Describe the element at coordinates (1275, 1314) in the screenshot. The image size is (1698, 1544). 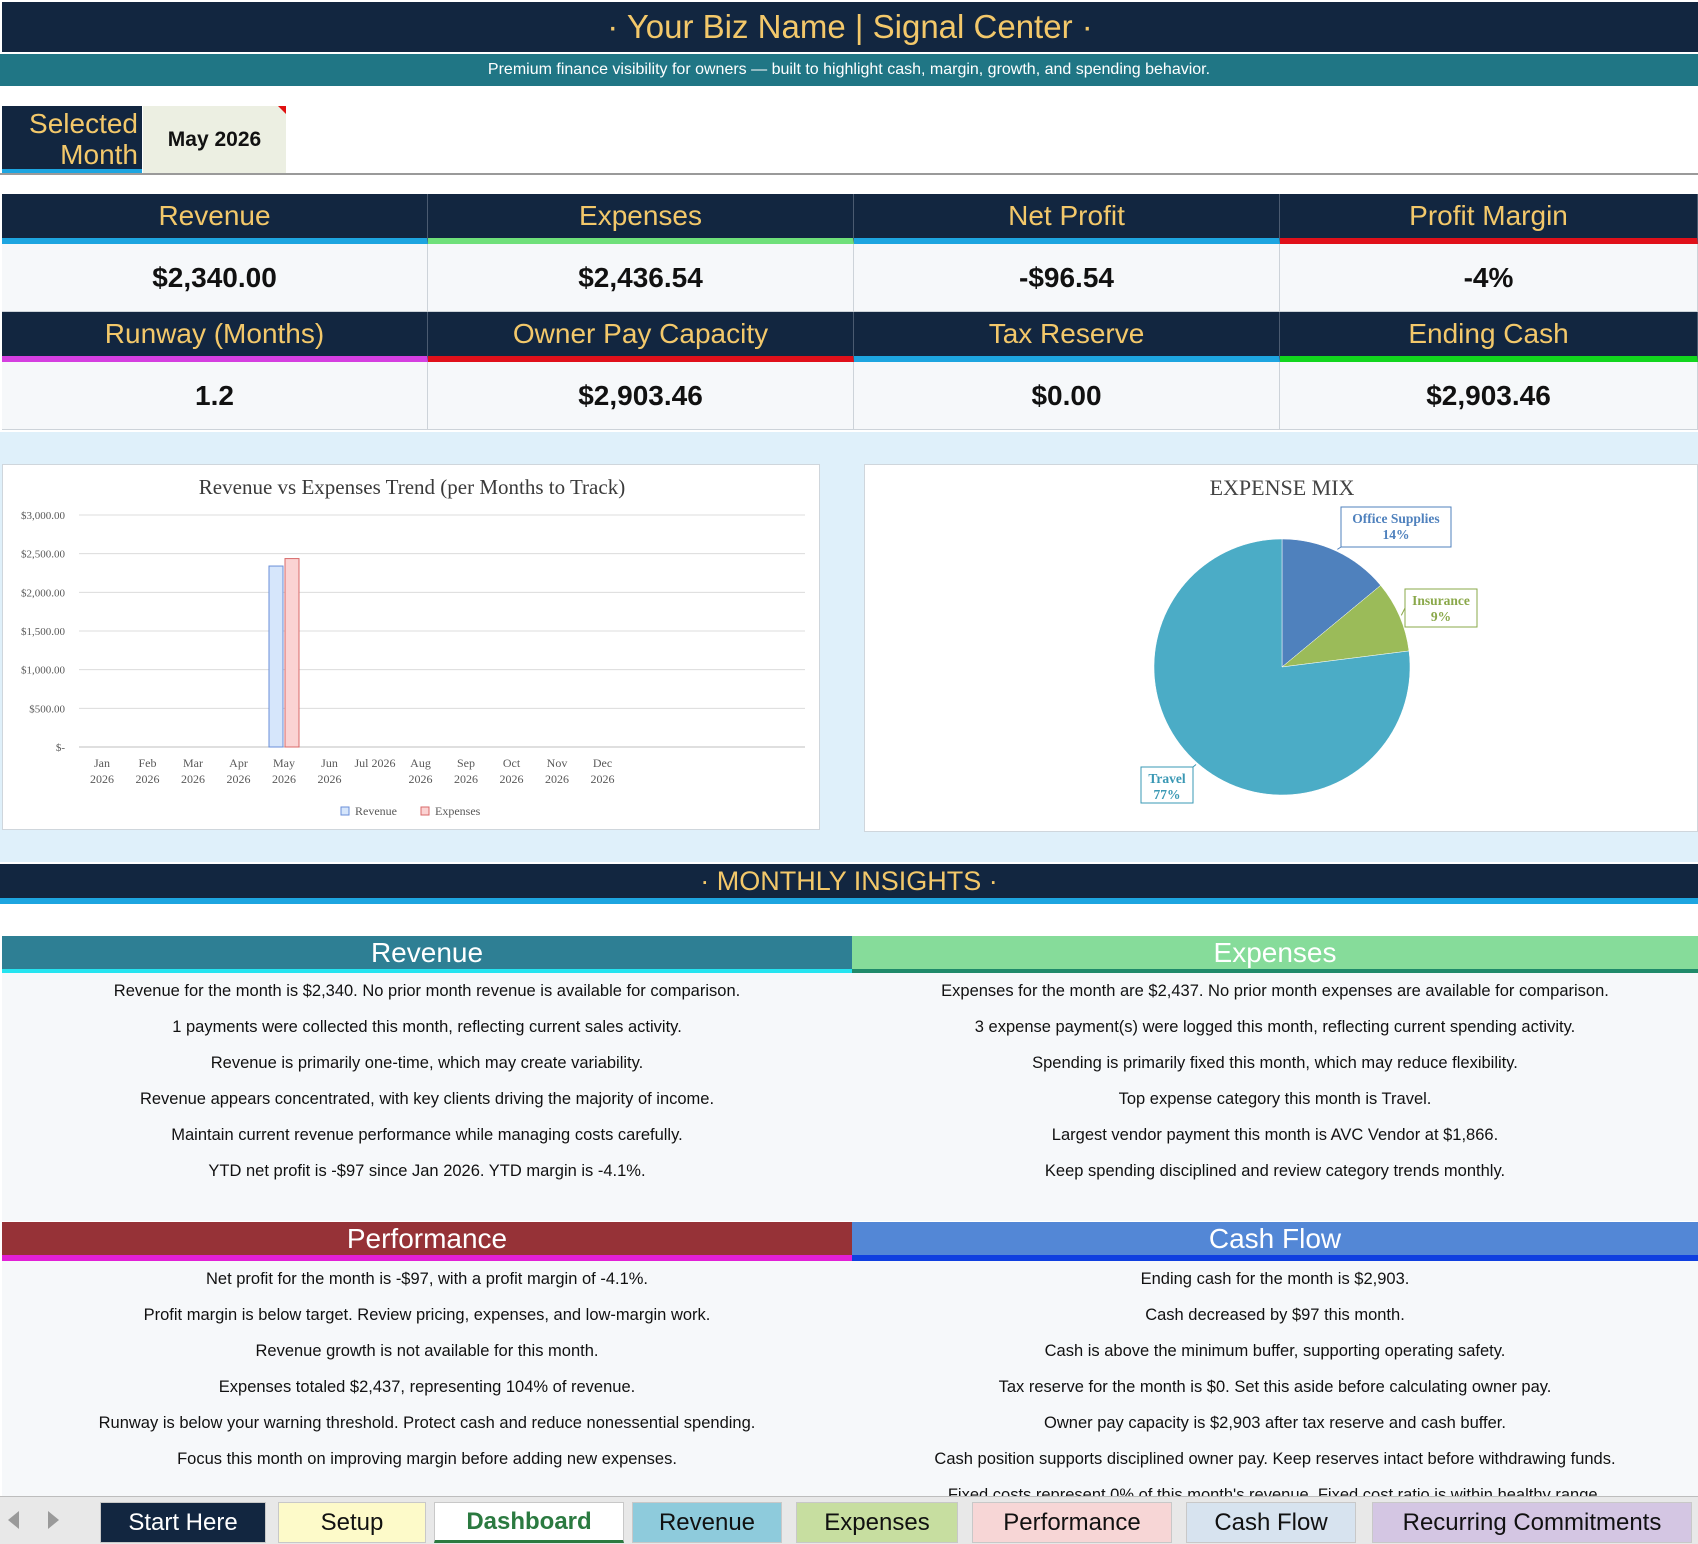
I see `insight-line: Cash decreased by $97 this month.` at that location.